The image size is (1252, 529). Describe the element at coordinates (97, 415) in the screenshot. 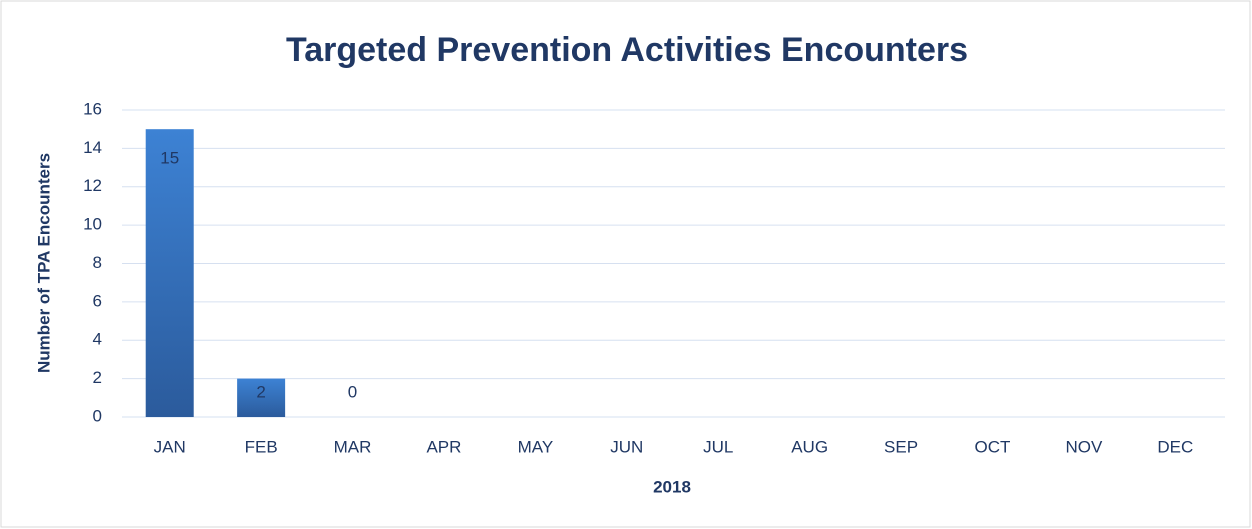

I see `y-tick-label: 0` at that location.